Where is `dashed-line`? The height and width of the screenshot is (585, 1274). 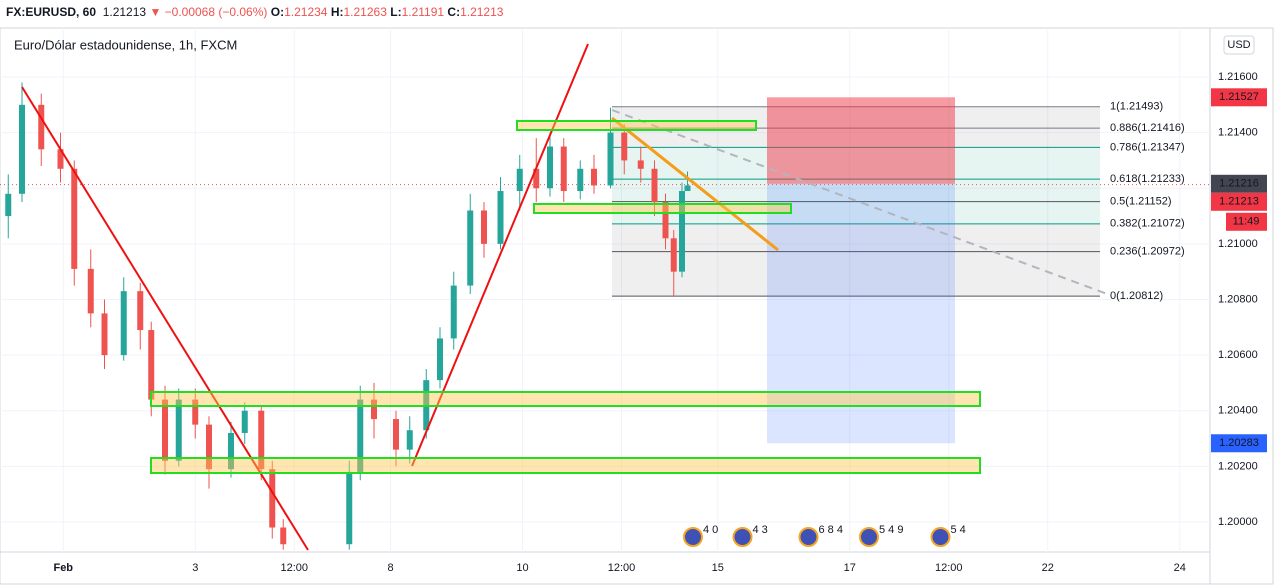
dashed-line is located at coordinates (861, 202).